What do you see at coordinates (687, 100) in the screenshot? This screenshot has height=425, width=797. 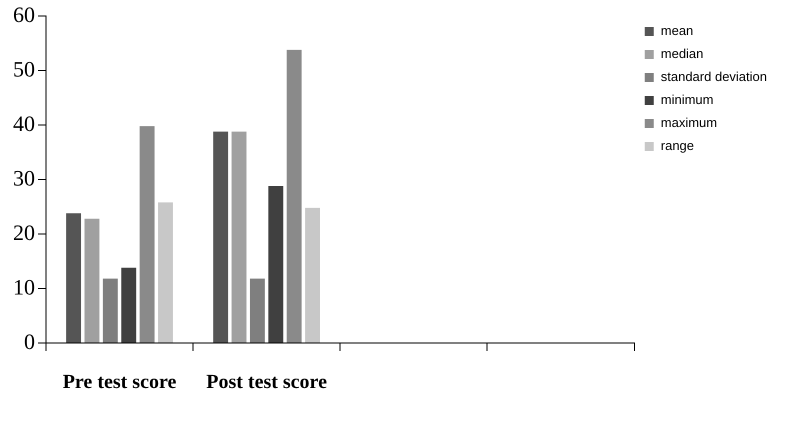 I see `legend-label: minimum` at bounding box center [687, 100].